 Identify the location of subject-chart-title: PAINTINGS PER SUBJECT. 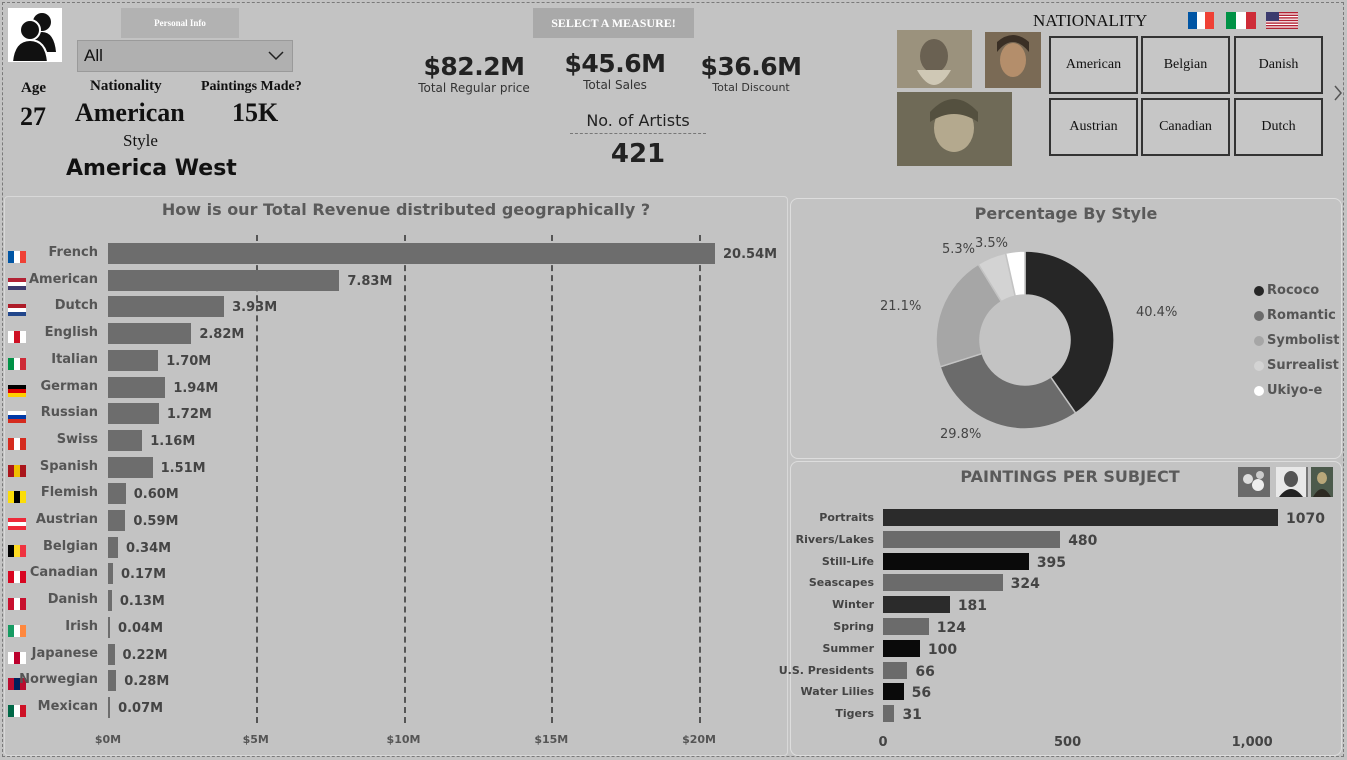
(1070, 476).